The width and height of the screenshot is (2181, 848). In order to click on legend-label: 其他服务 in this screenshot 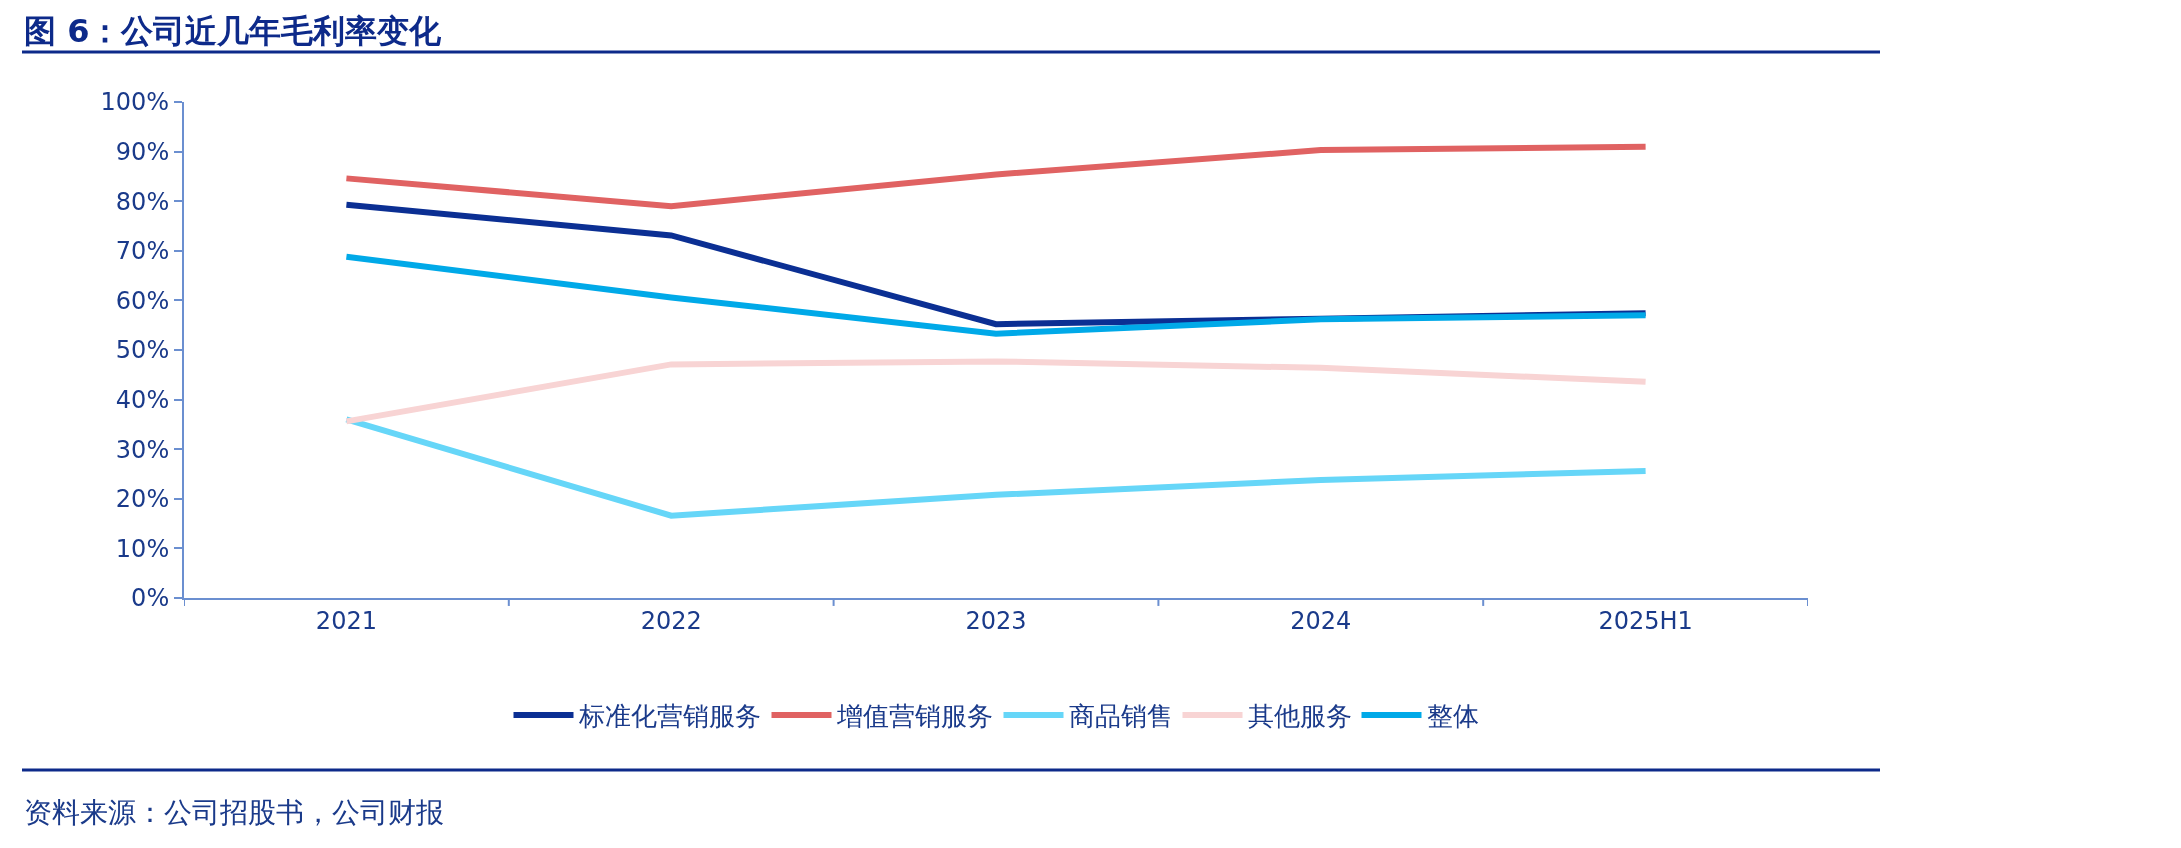, I will do `click(1299, 716)`.